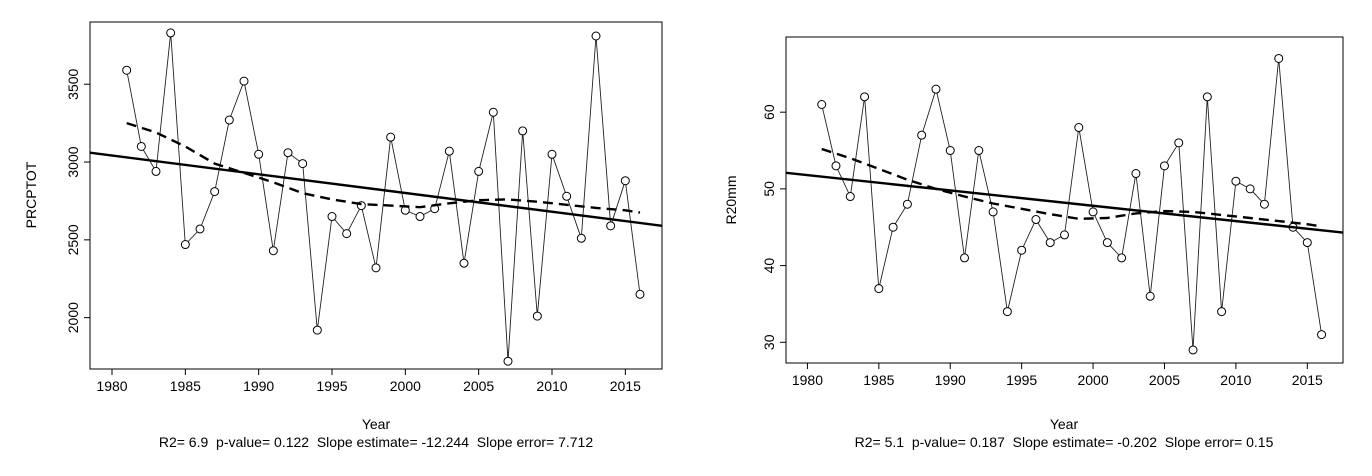 This screenshot has height=476, width=1372. What do you see at coordinates (1307, 380) in the screenshot?
I see `right-x-tick-label: 2015` at bounding box center [1307, 380].